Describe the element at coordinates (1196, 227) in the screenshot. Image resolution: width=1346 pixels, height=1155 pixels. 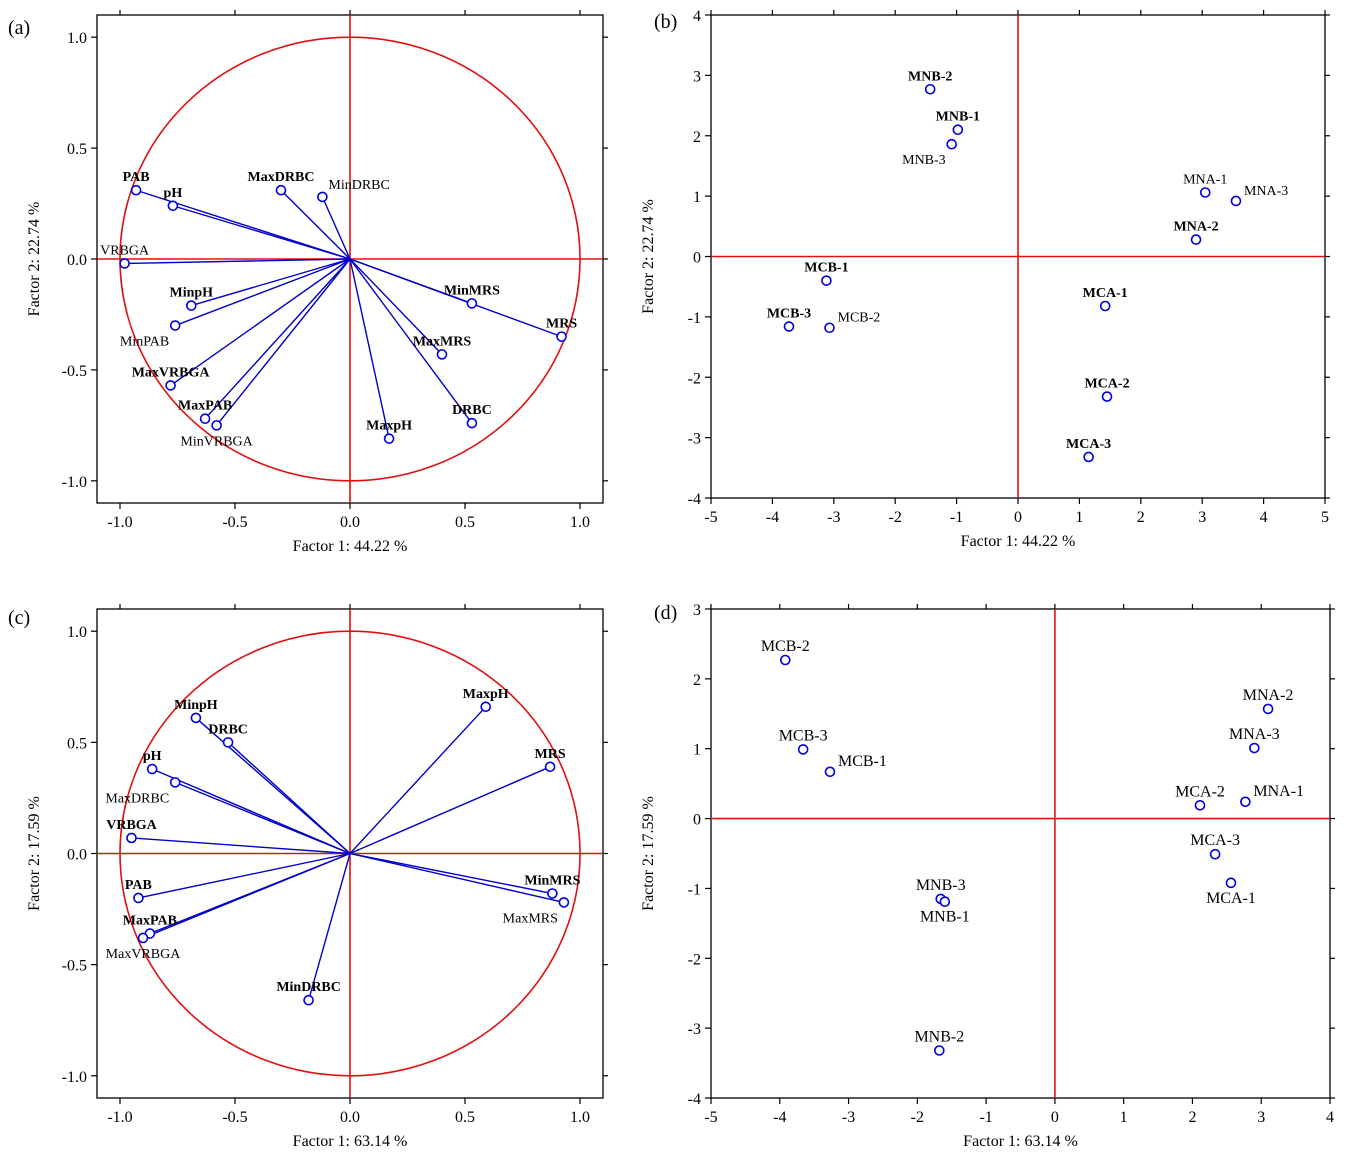
I see `point-label: MNA-2` at that location.